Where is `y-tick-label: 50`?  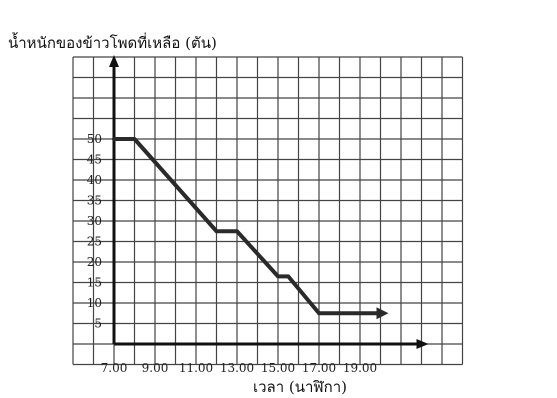
y-tick-label: 50 is located at coordinates (94, 139).